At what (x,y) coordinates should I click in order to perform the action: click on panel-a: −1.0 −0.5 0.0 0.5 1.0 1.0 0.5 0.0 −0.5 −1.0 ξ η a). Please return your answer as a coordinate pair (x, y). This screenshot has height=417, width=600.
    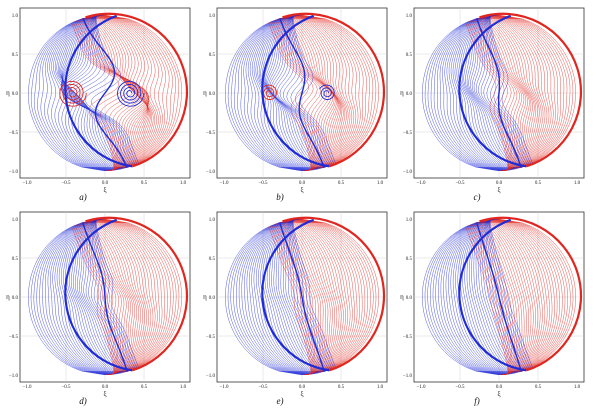
    Looking at the image, I should click on (98, 104).